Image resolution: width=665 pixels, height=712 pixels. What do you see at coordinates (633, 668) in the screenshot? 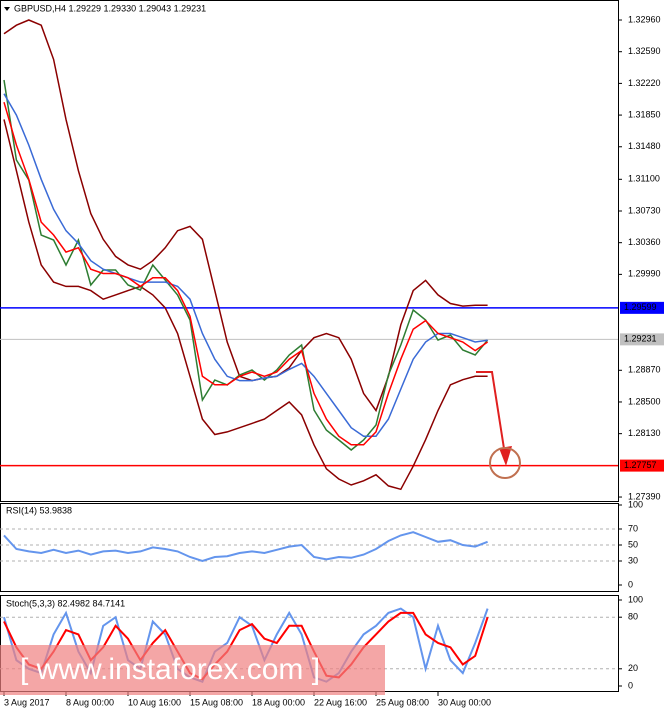
I see `y-tick-label: 20` at bounding box center [633, 668].